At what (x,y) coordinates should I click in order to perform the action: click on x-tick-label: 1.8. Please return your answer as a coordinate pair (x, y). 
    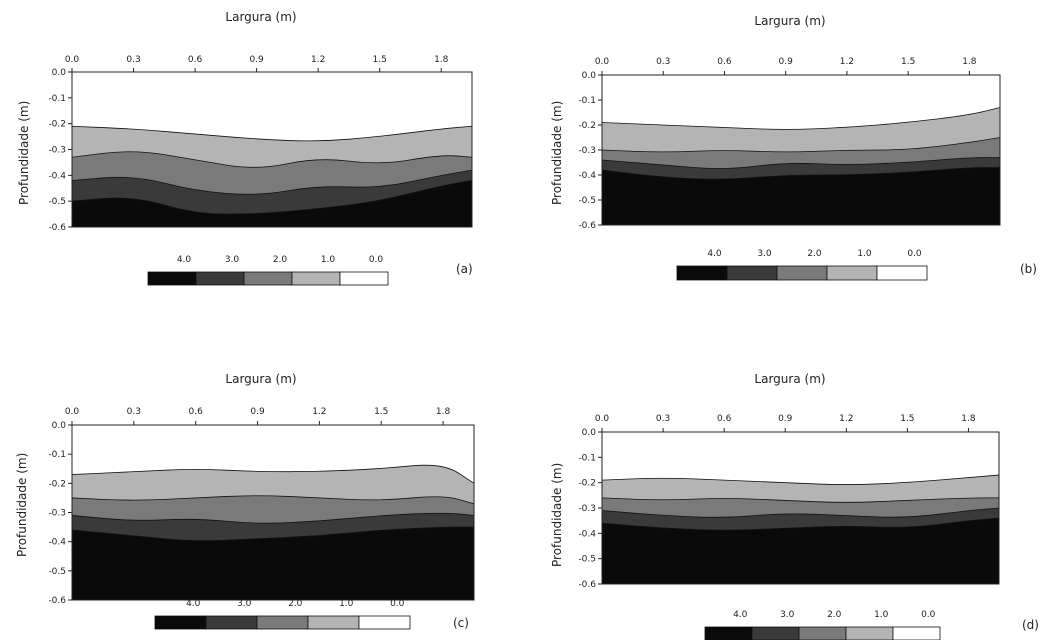
    Looking at the image, I should click on (443, 412).